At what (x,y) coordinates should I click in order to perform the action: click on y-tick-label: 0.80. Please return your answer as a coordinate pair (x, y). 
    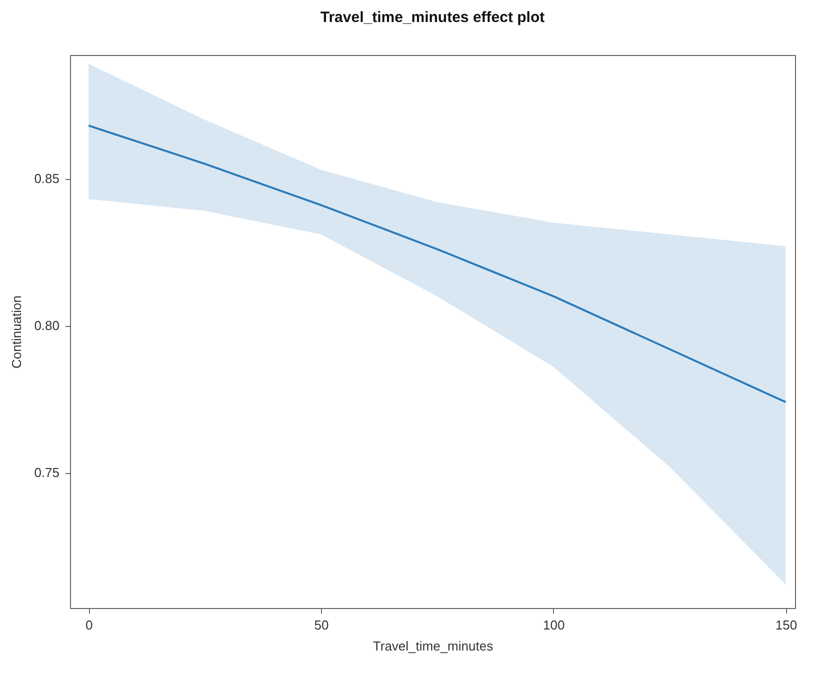
    Looking at the image, I should click on (47, 326).